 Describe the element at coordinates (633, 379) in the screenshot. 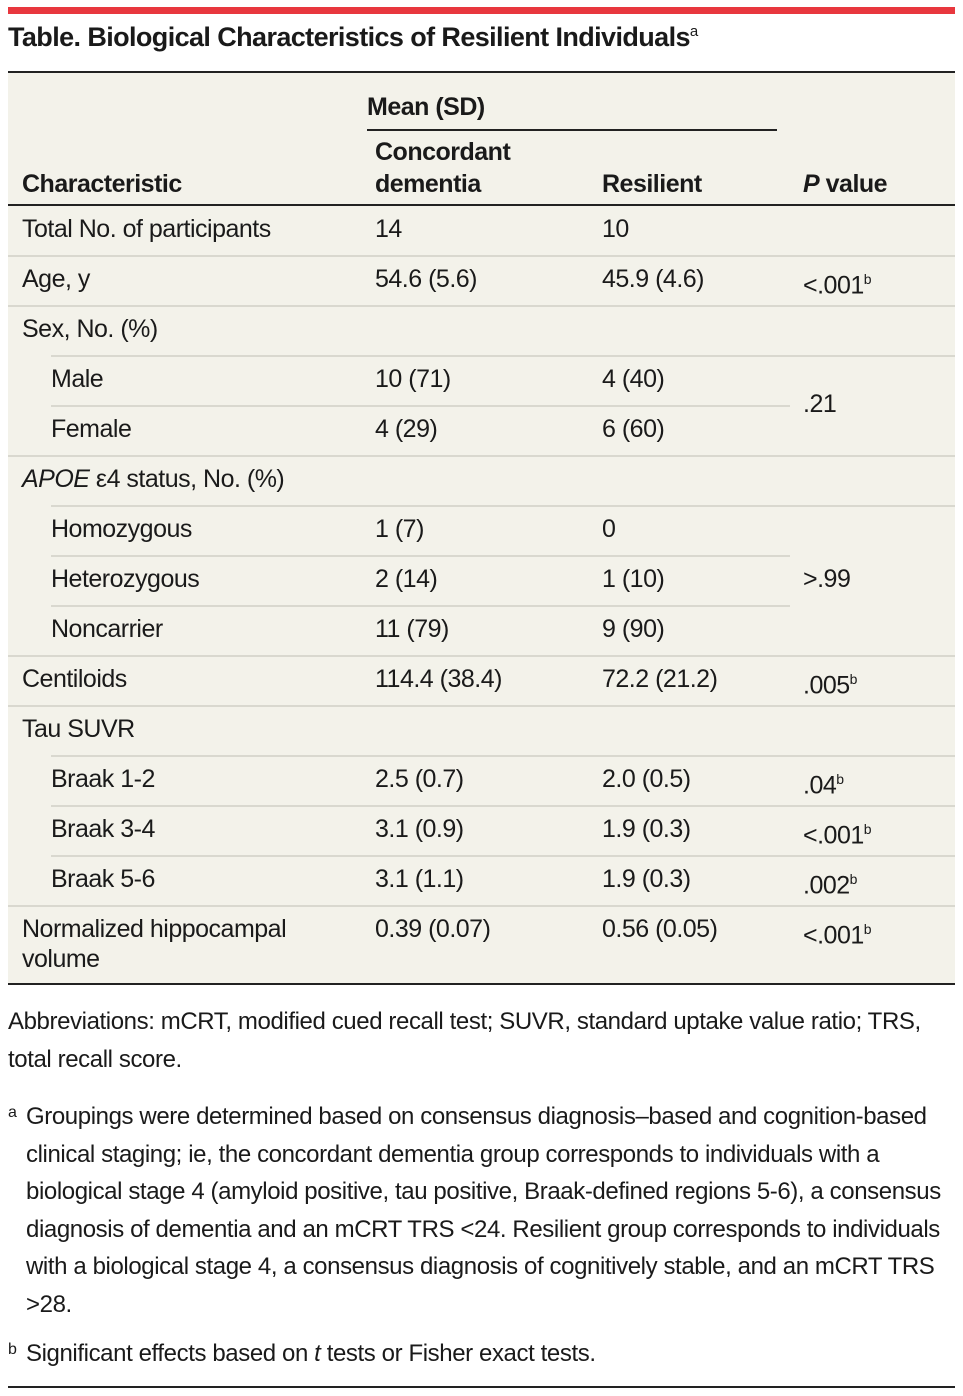

I see `cell-resilient: 4 (40)` at that location.